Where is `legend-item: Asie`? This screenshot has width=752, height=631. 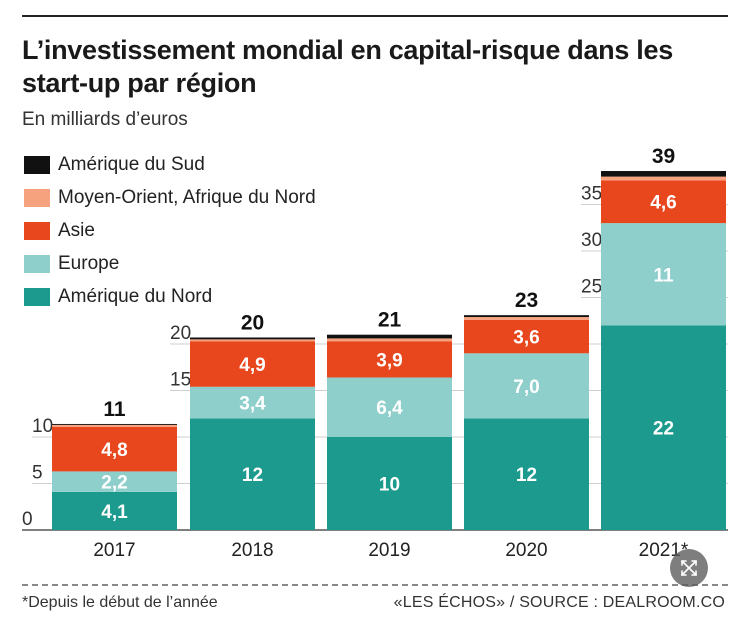 legend-item: Asie is located at coordinates (170, 230).